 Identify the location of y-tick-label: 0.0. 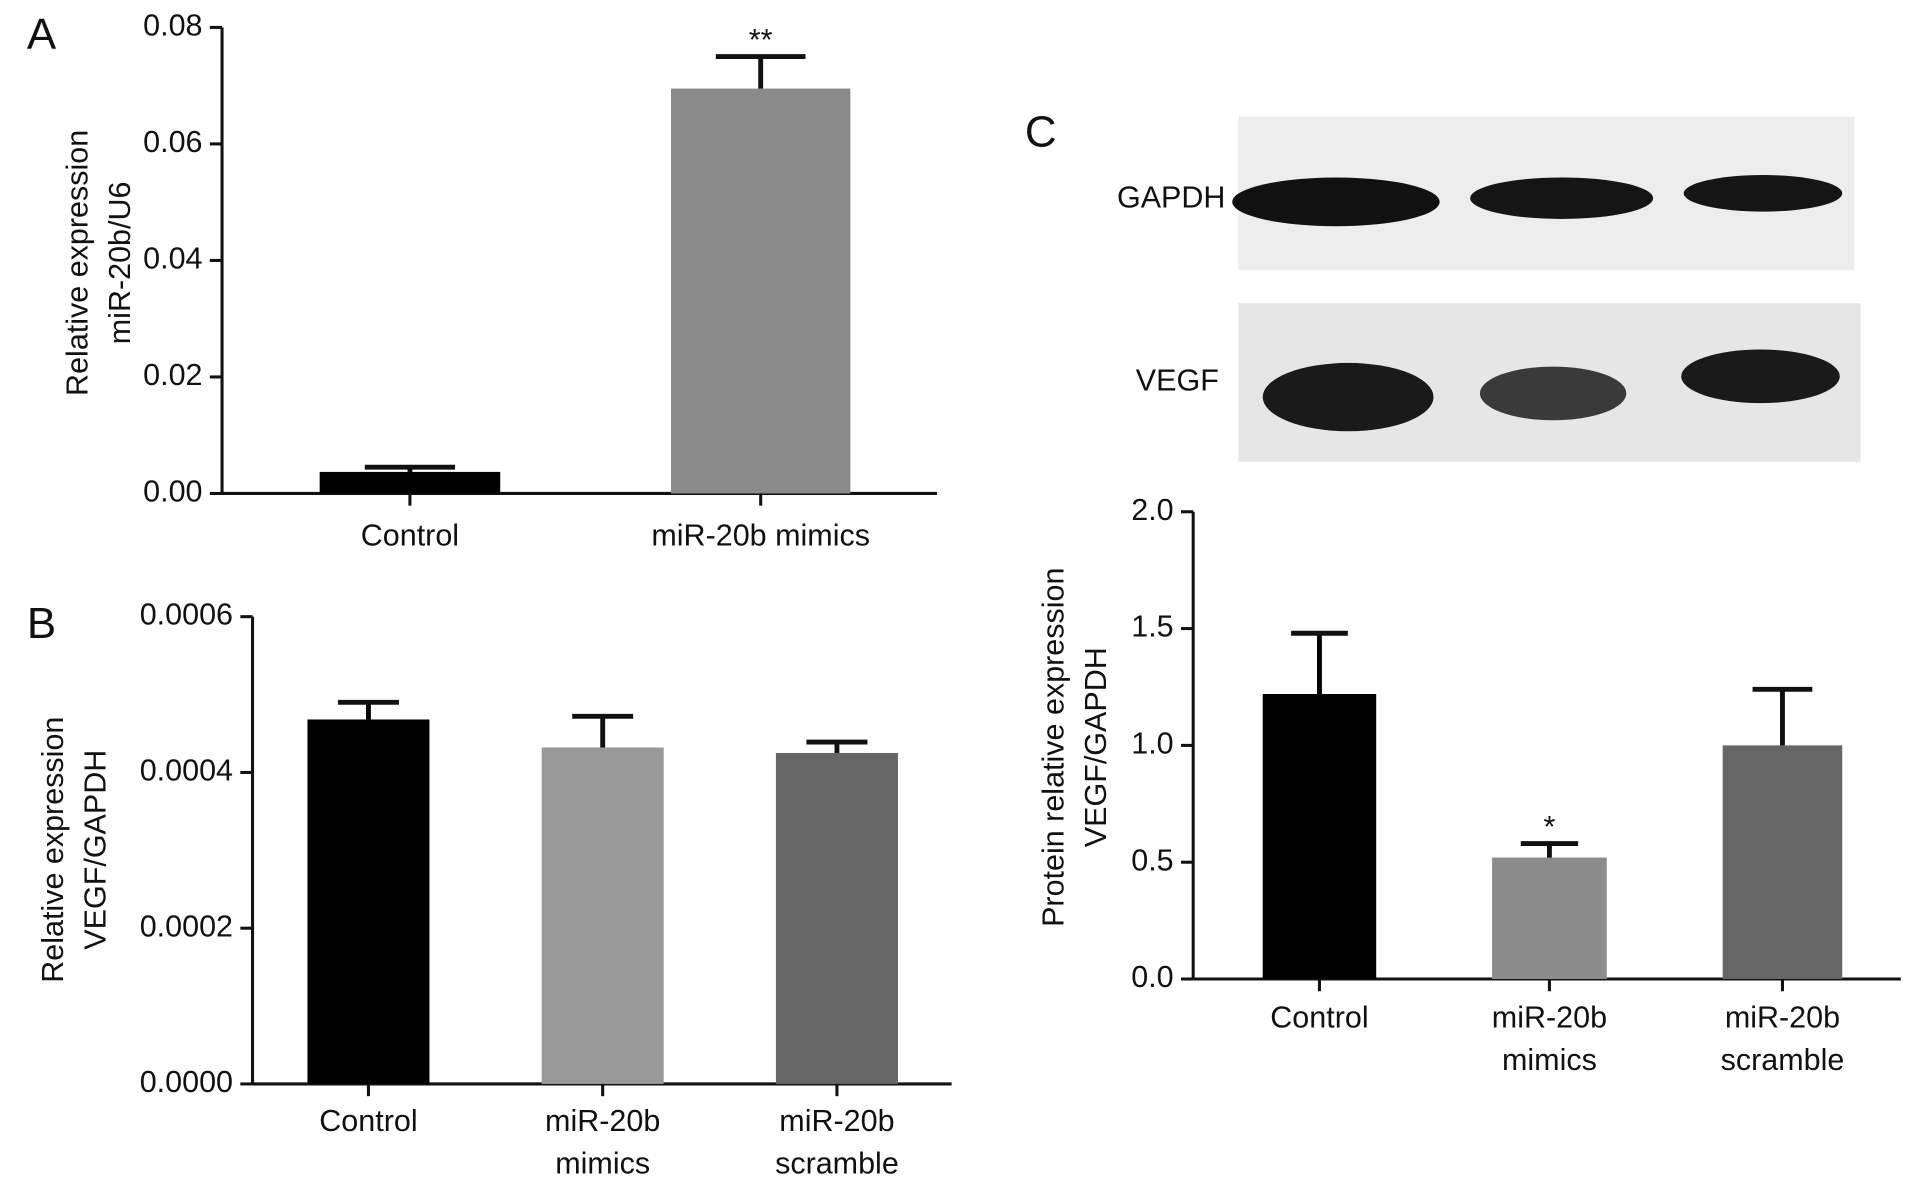
(1152, 977).